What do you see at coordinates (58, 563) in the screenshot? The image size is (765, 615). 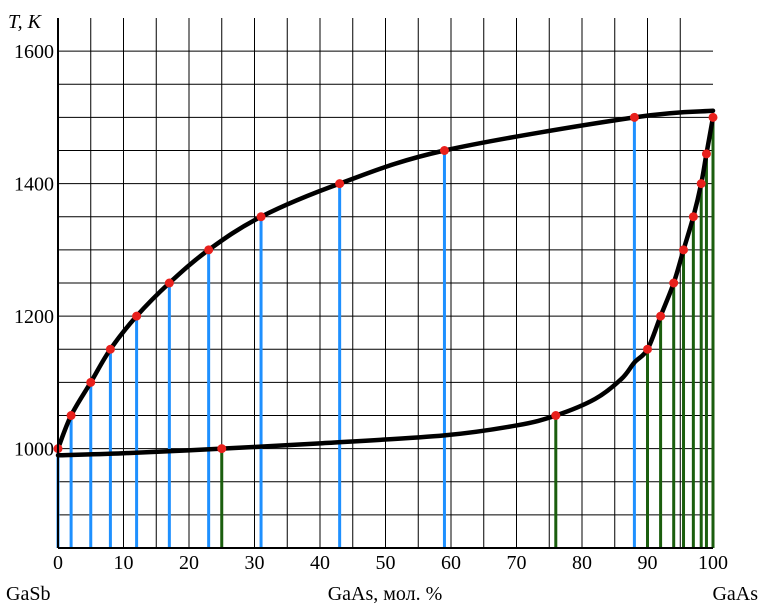 I see `x-tick-label: 0` at bounding box center [58, 563].